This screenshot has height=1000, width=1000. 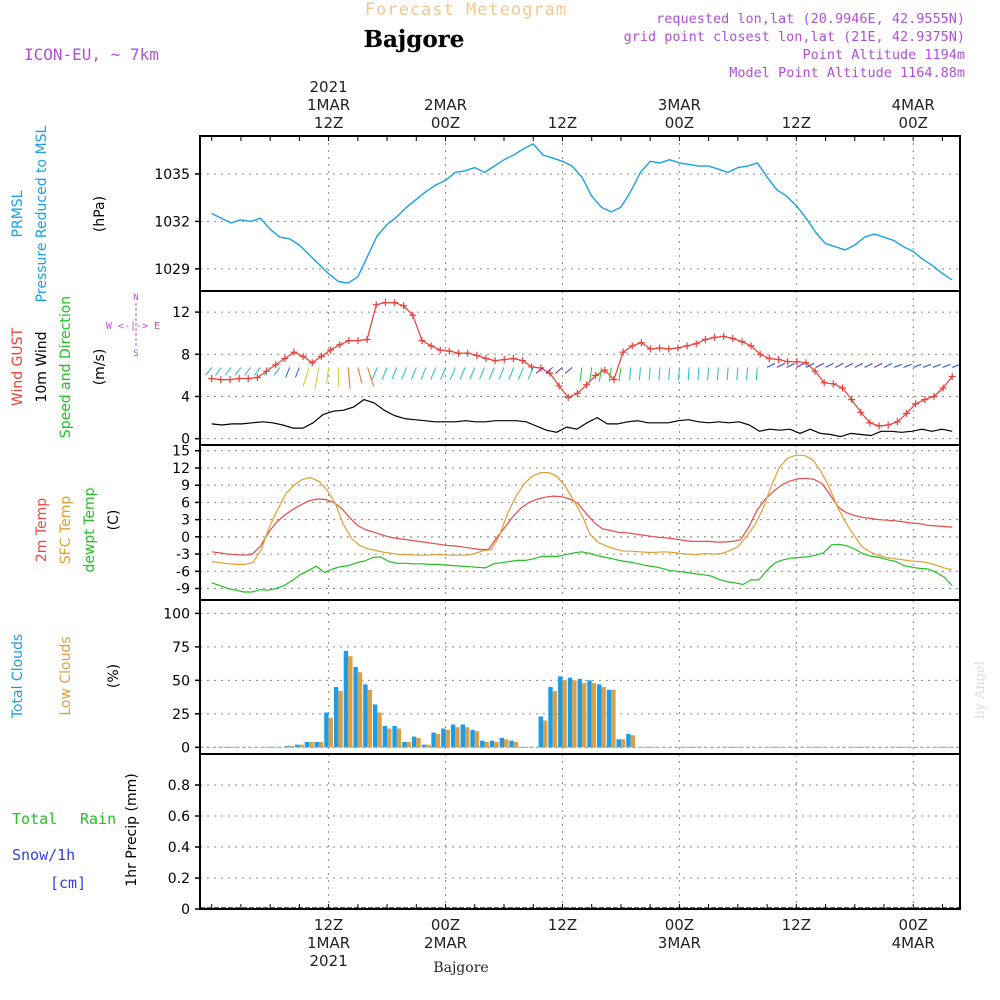 What do you see at coordinates (329, 87) in the screenshot?
I see `top-time-label: 2021` at bounding box center [329, 87].